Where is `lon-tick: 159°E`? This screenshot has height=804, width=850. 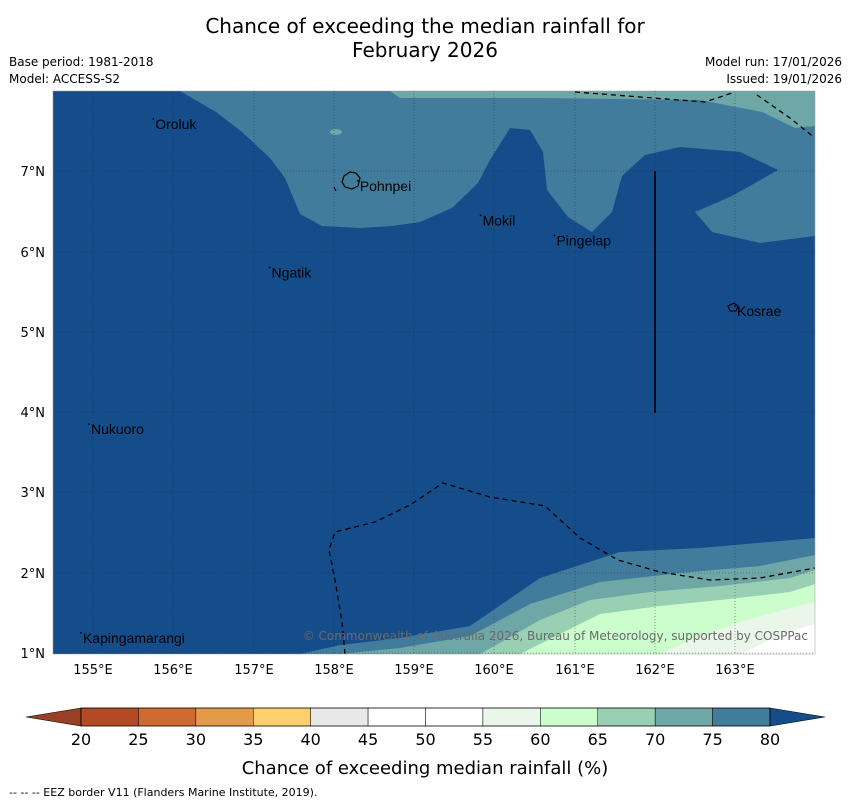 lon-tick: 159°E is located at coordinates (414, 670).